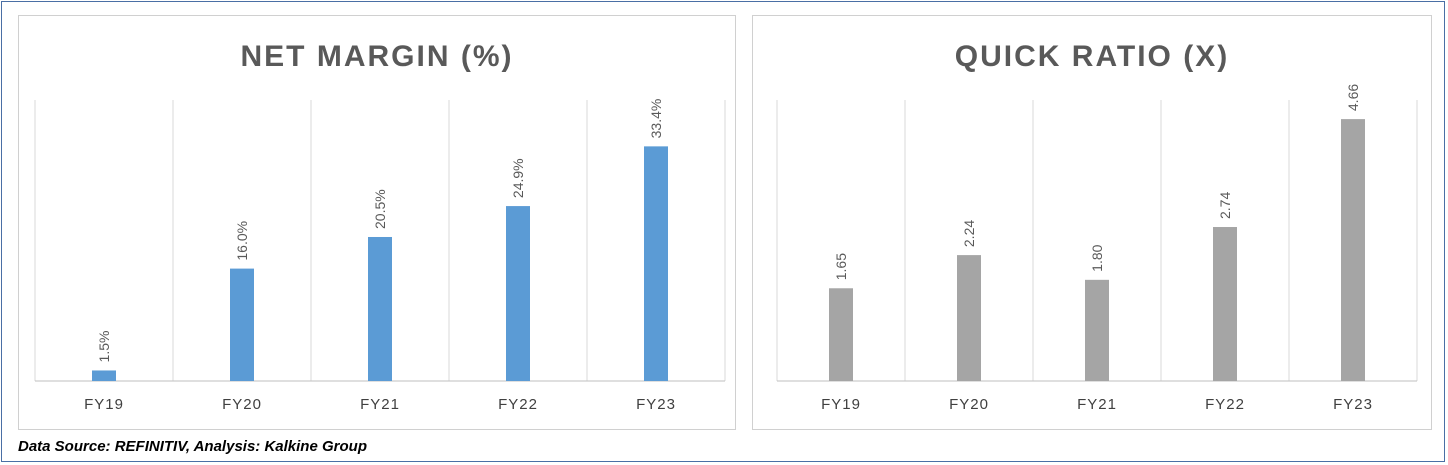 The image size is (1448, 465). Describe the element at coordinates (380, 209) in the screenshot. I see `data-label: 20.5%` at that location.